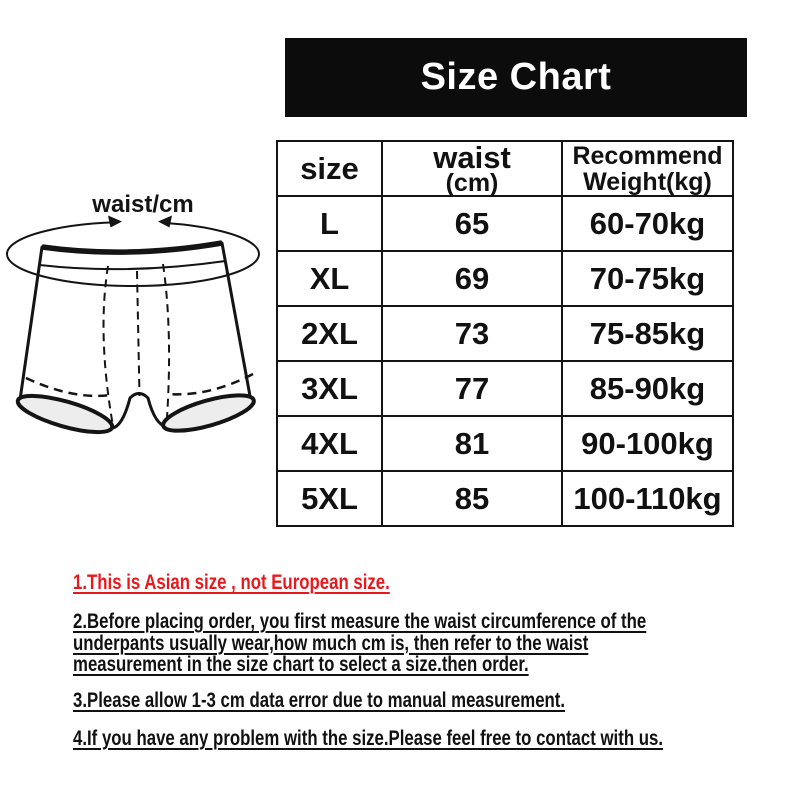  Describe the element at coordinates (165, 221) in the screenshot. I see `measure-arrow-right` at that location.